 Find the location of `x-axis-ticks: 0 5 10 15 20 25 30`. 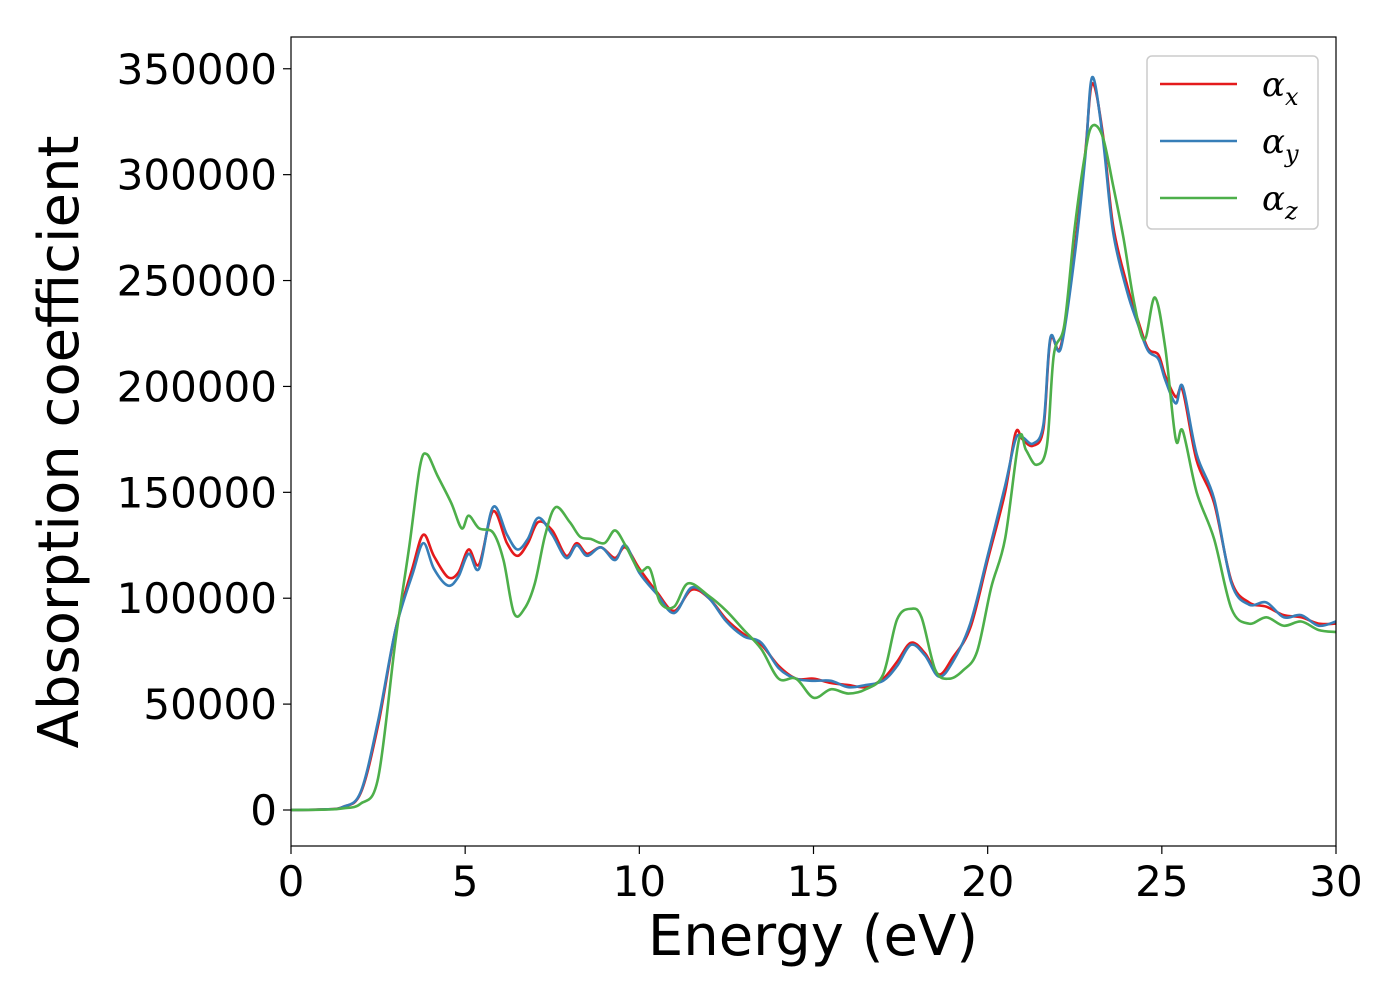

x-axis-ticks: 0 5 10 15 20 25 30 is located at coordinates (820, 876).